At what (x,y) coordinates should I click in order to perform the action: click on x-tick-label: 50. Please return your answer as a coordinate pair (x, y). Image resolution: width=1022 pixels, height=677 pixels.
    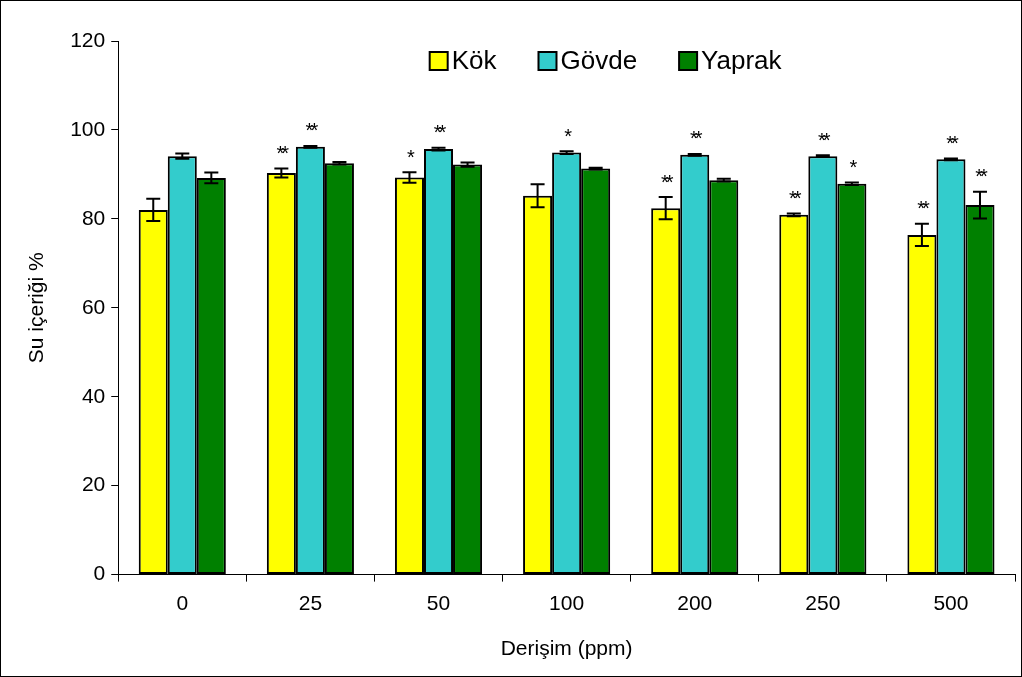
    Looking at the image, I should click on (438, 602).